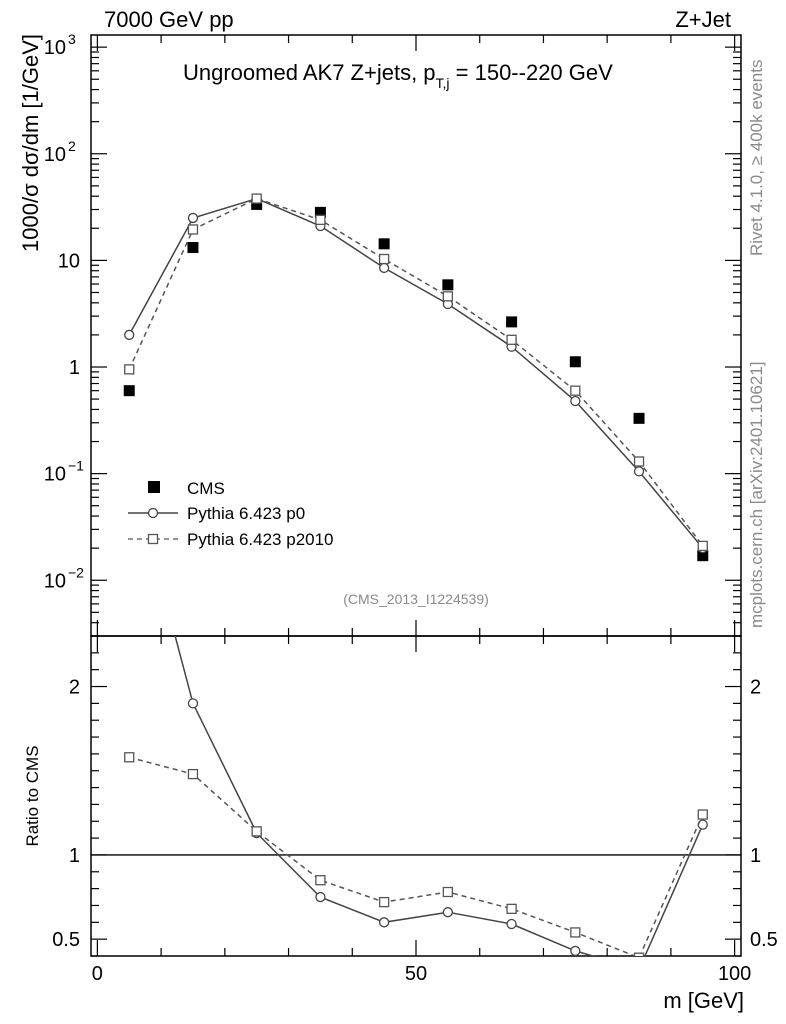 Image resolution: width=786 pixels, height=1024 pixels. I want to click on x-tick-label: 0, so click(97, 974).